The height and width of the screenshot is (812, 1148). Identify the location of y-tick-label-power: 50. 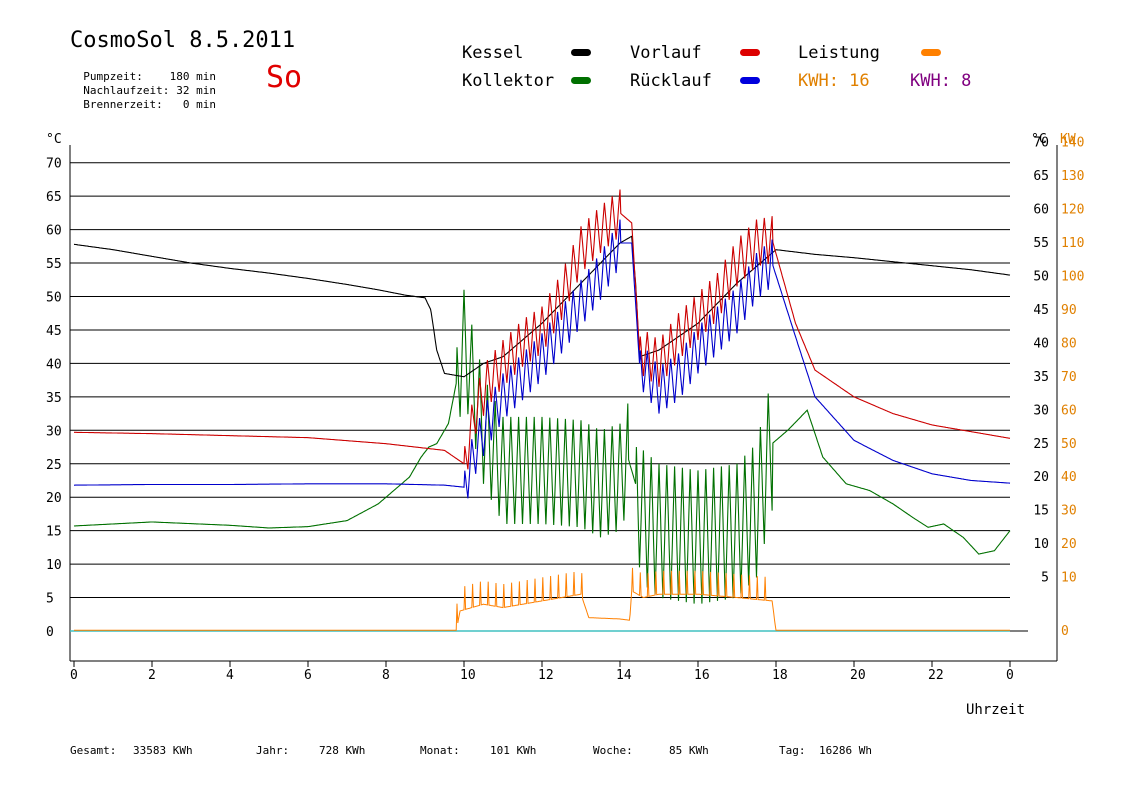
(1069, 444).